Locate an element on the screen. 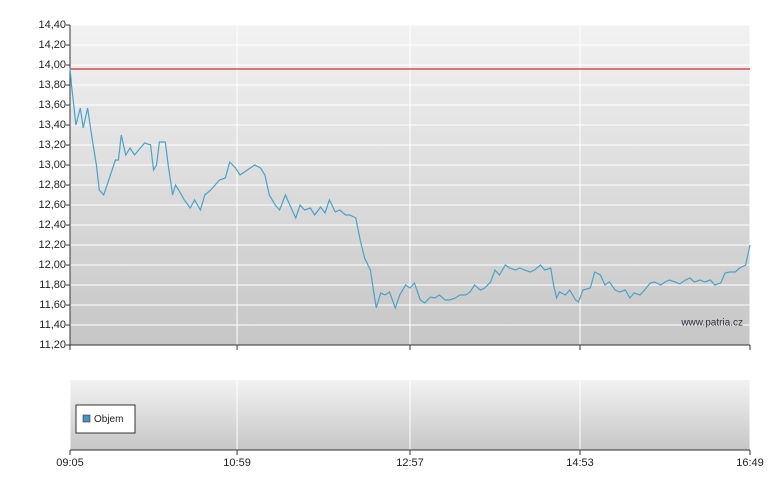 Image resolution: width=780 pixels, height=490 pixels. y-tick-label: 12,80 is located at coordinates (52, 185).